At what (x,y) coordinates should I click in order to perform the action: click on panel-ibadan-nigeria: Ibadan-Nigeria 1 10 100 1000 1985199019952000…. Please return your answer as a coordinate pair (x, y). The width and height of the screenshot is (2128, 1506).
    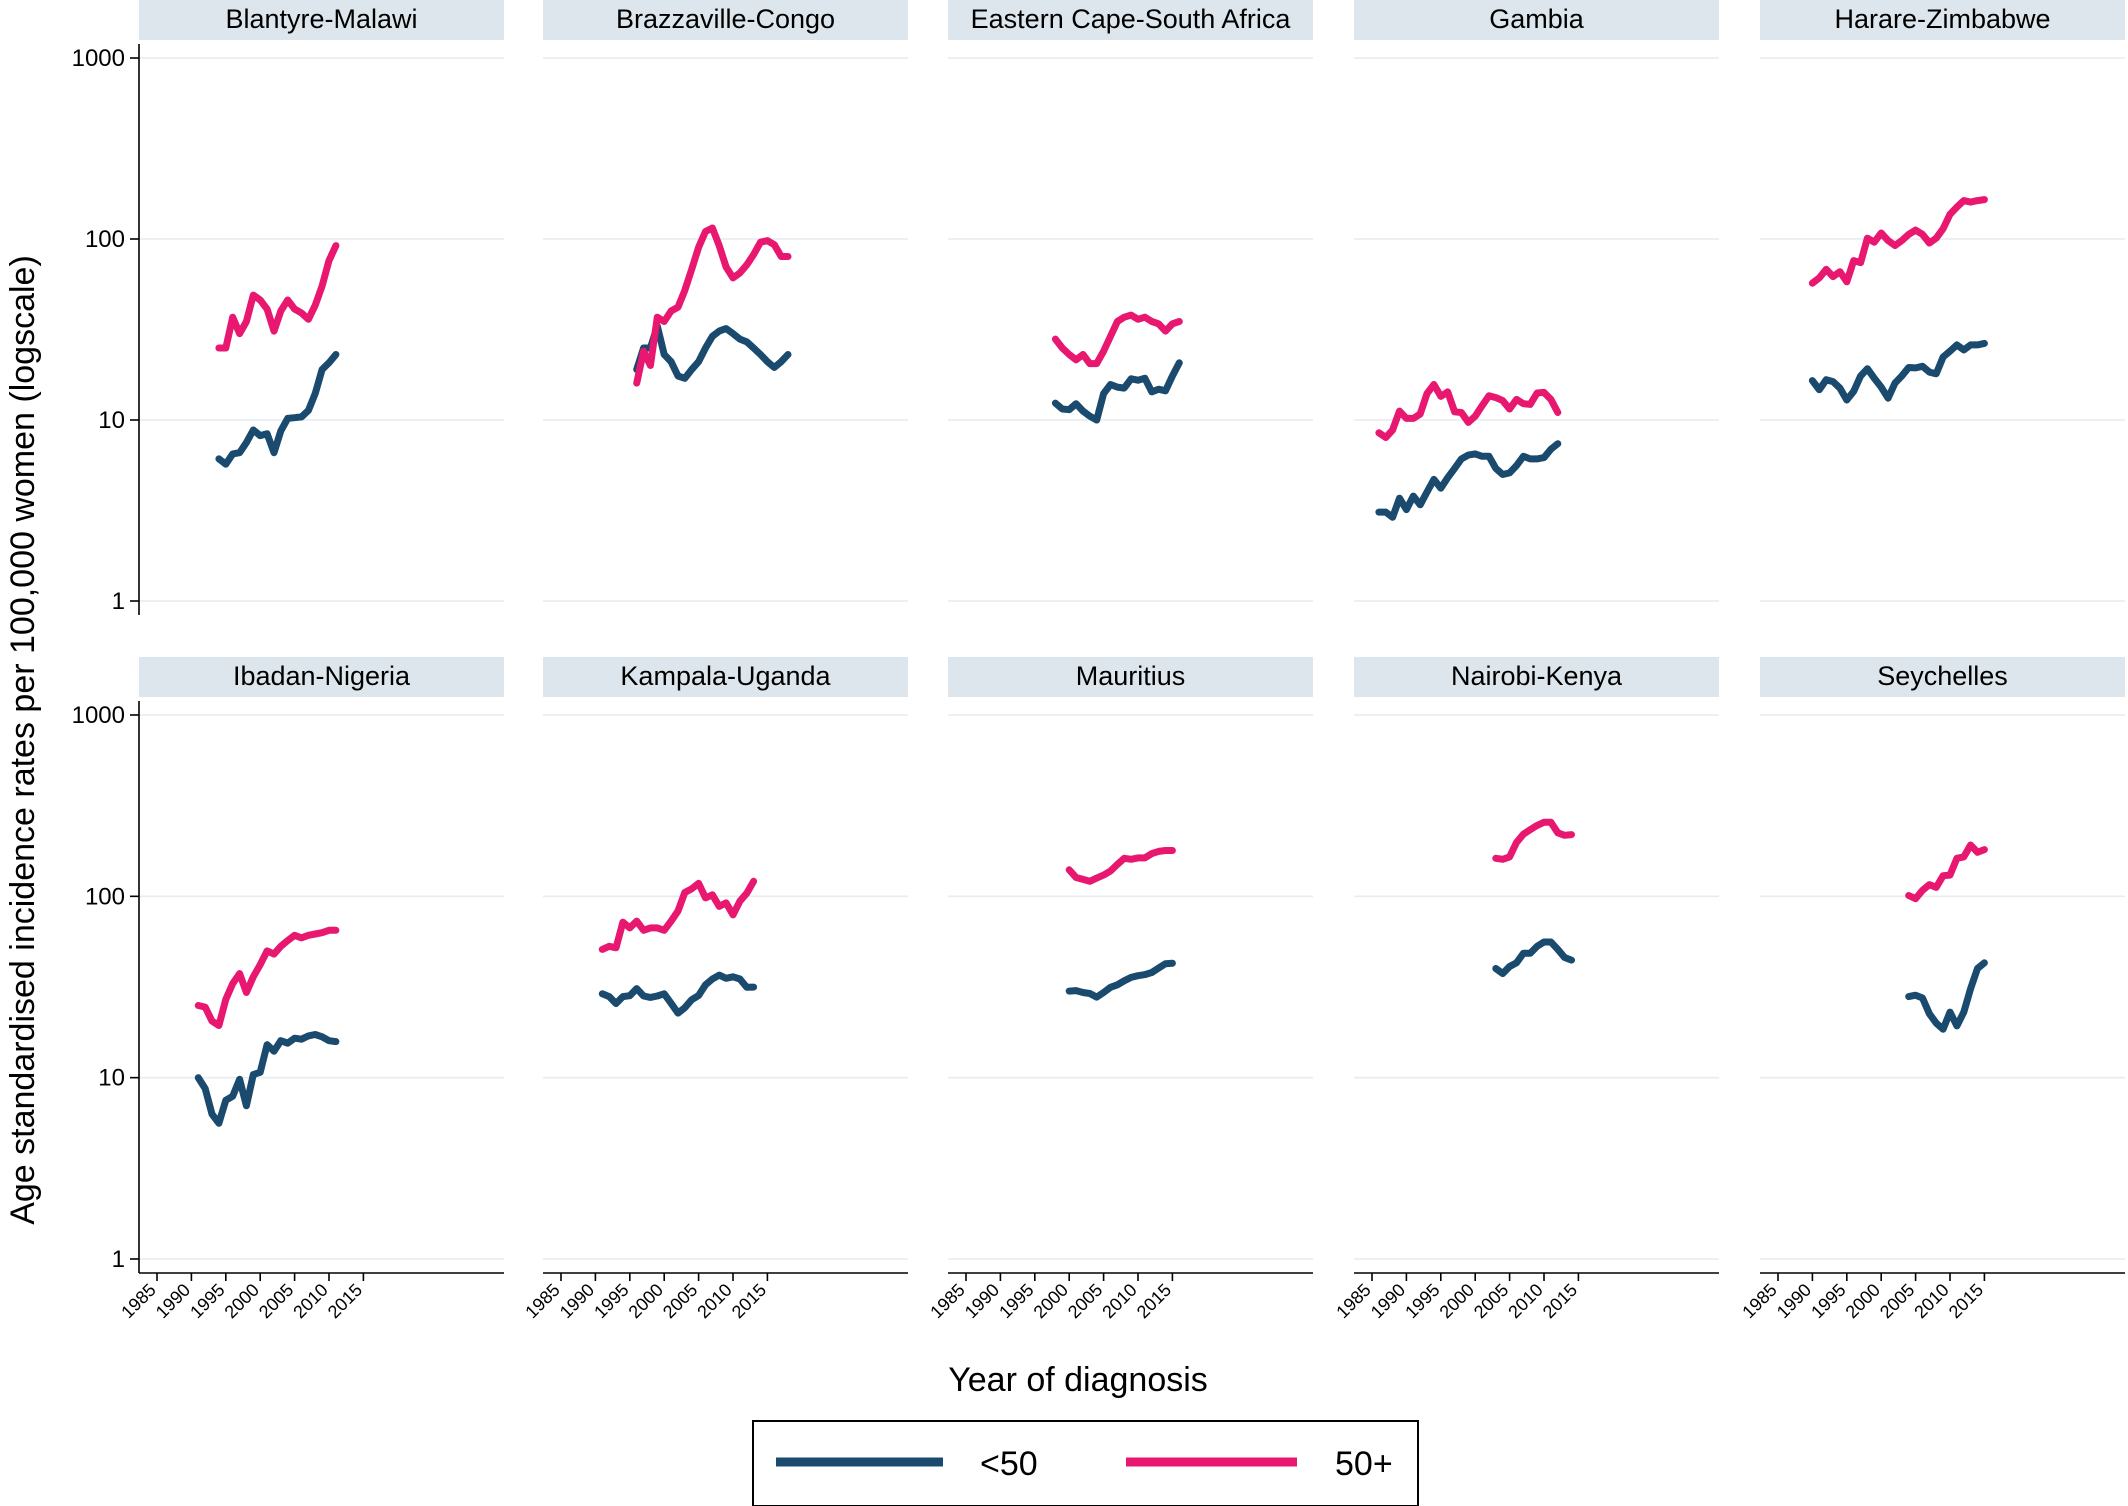
    Looking at the image, I should click on (288, 989).